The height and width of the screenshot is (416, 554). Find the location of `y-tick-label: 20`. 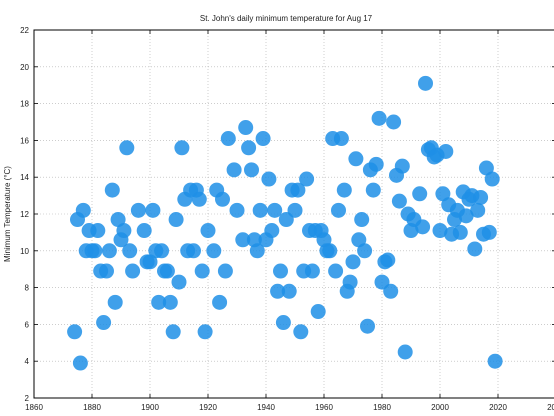

y-tick-label: 20 is located at coordinates (24, 67).